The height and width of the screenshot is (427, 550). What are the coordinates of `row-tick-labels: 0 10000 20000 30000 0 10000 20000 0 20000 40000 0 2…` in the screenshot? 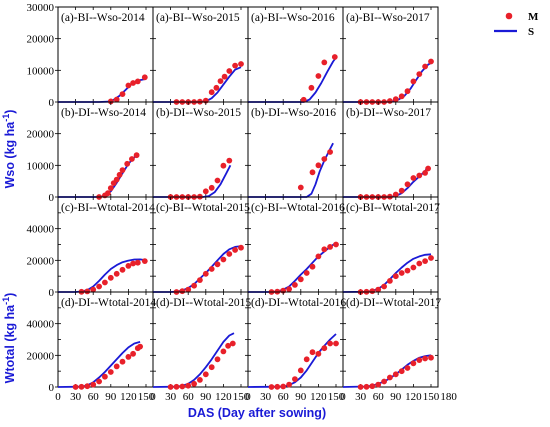 It's located at (42, 198).